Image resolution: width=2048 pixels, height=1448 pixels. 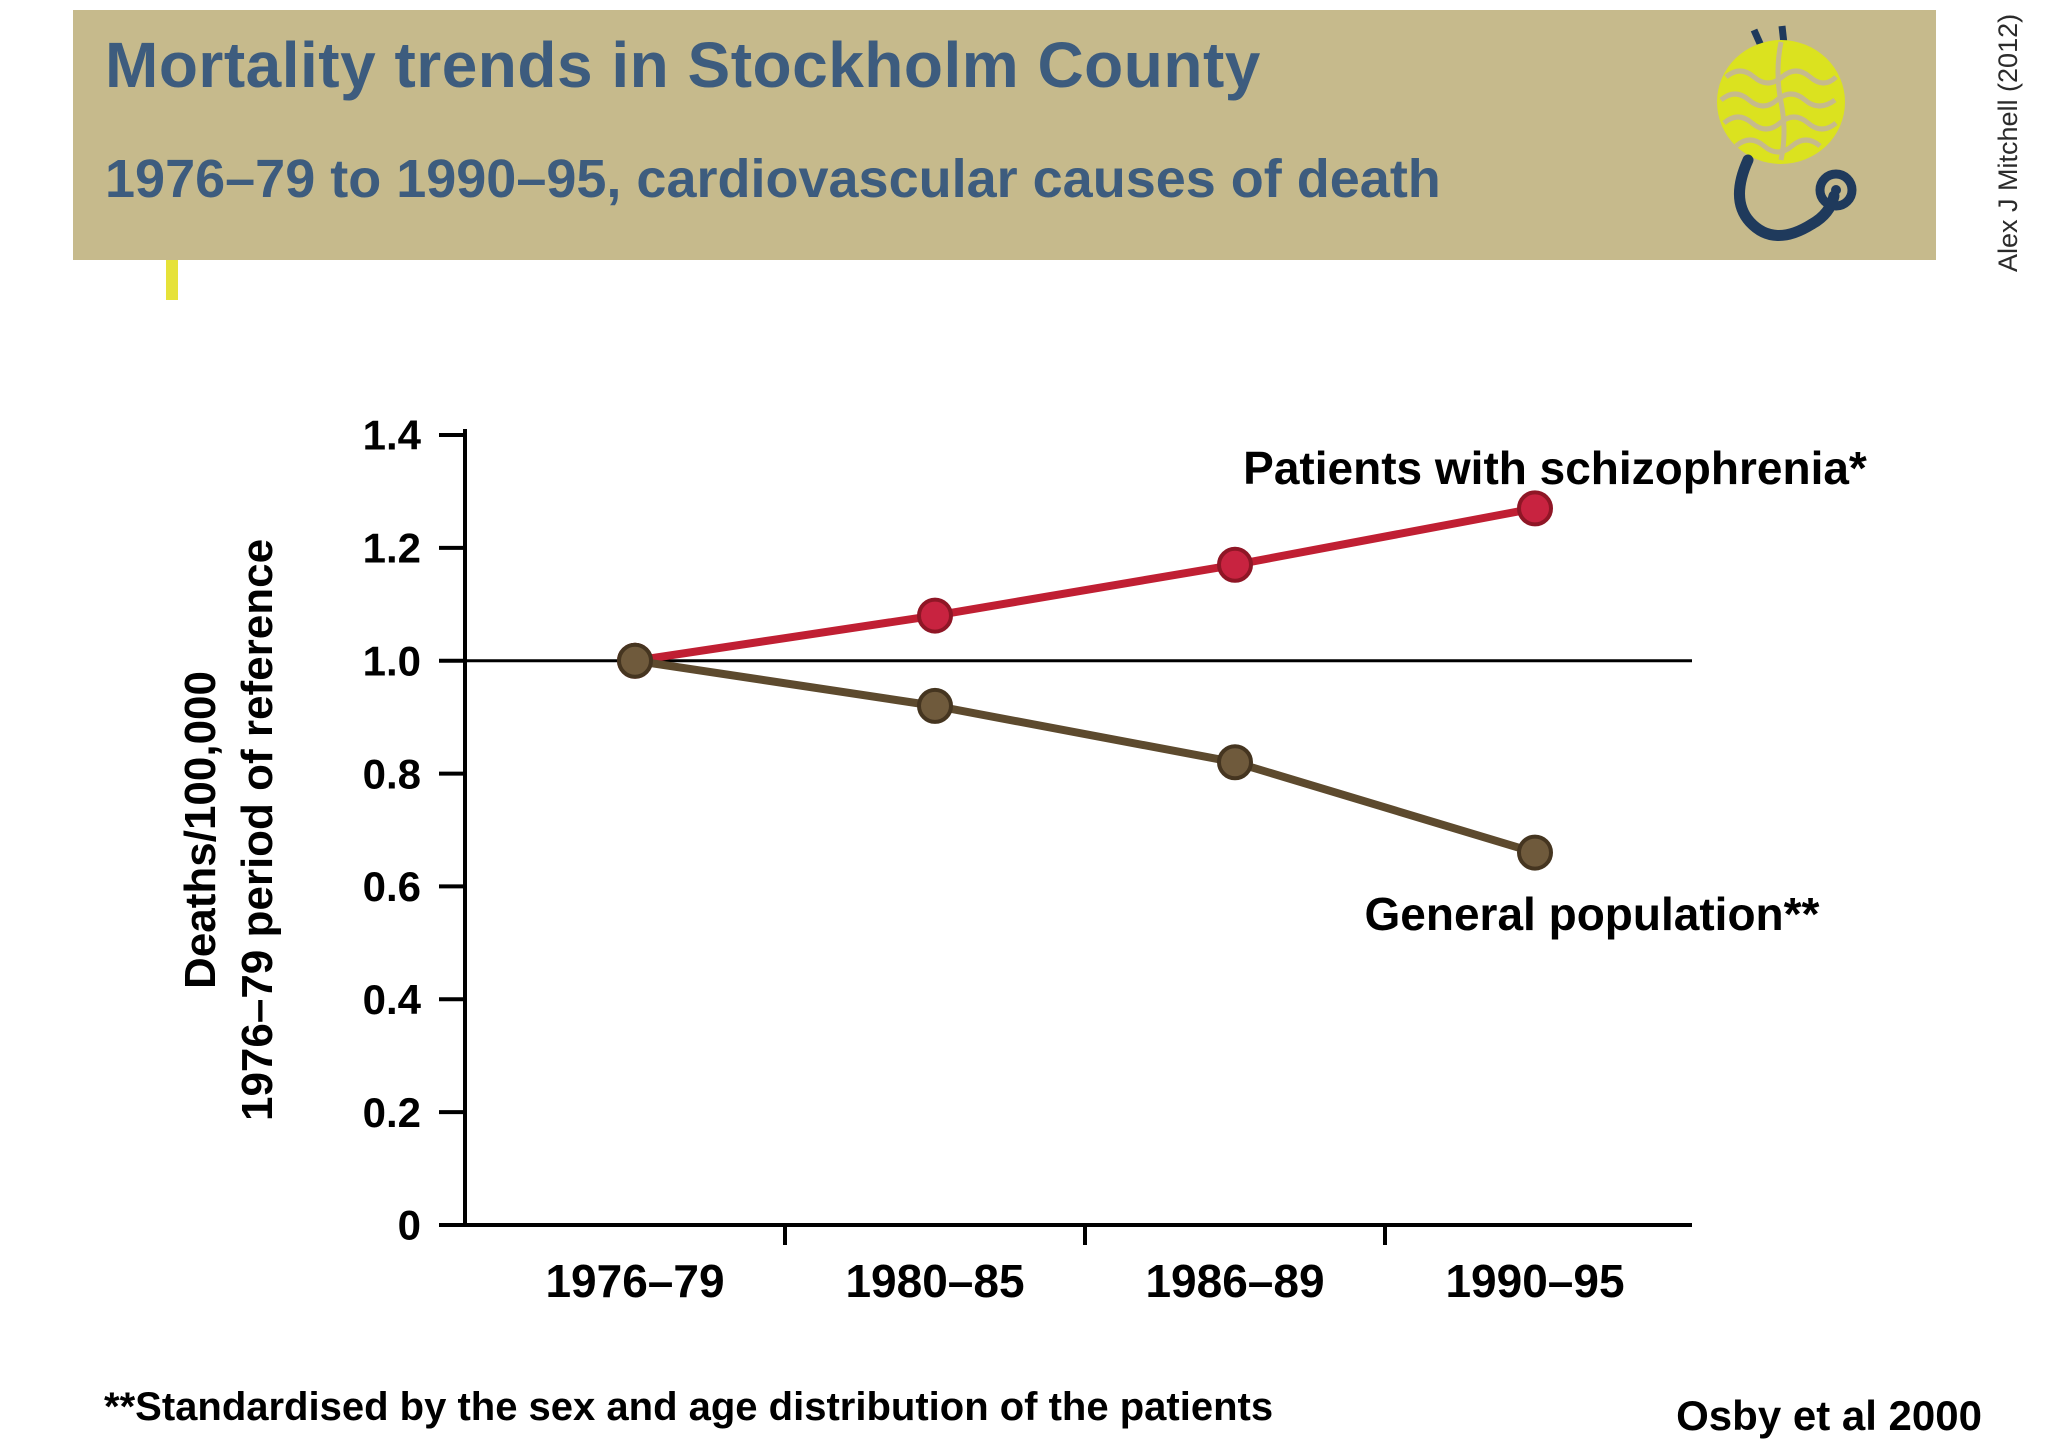 What do you see at coordinates (392, 548) in the screenshot?
I see `y-tick-label: 1.2` at bounding box center [392, 548].